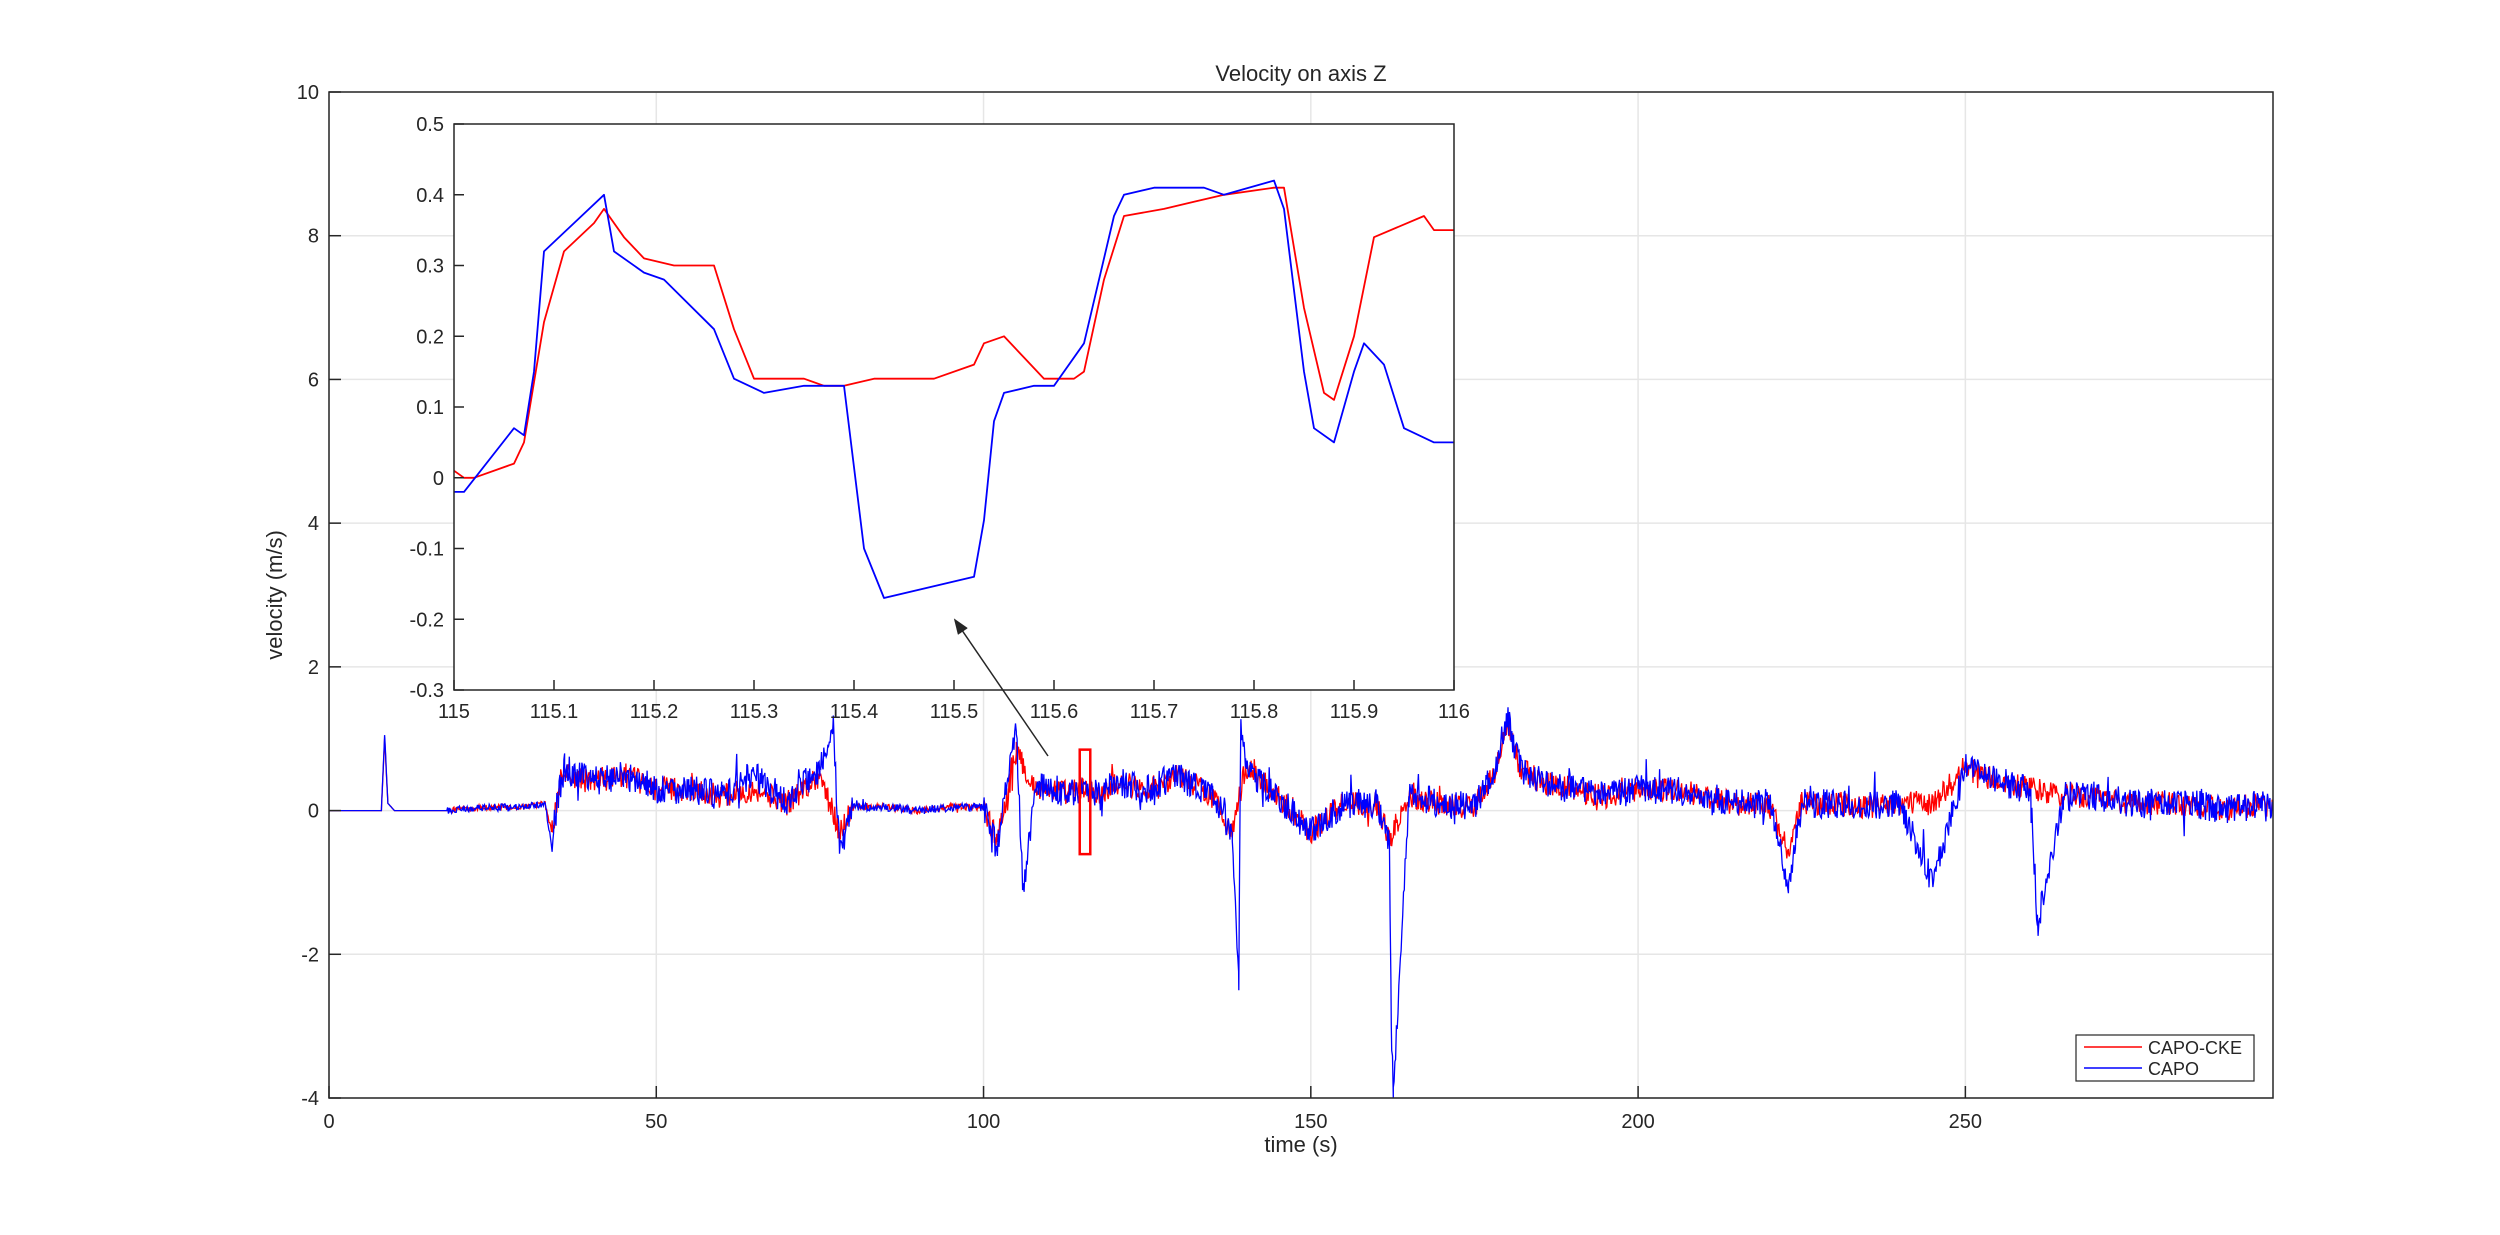  I want to click on overlay, so click(1001, 687).